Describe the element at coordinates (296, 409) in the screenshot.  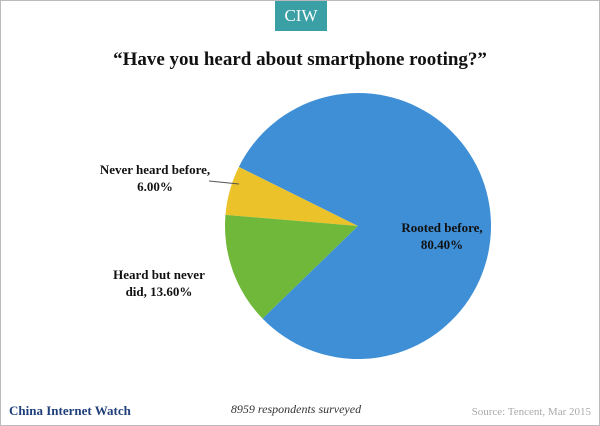
I see `note: 8959 respondents surveyed` at that location.